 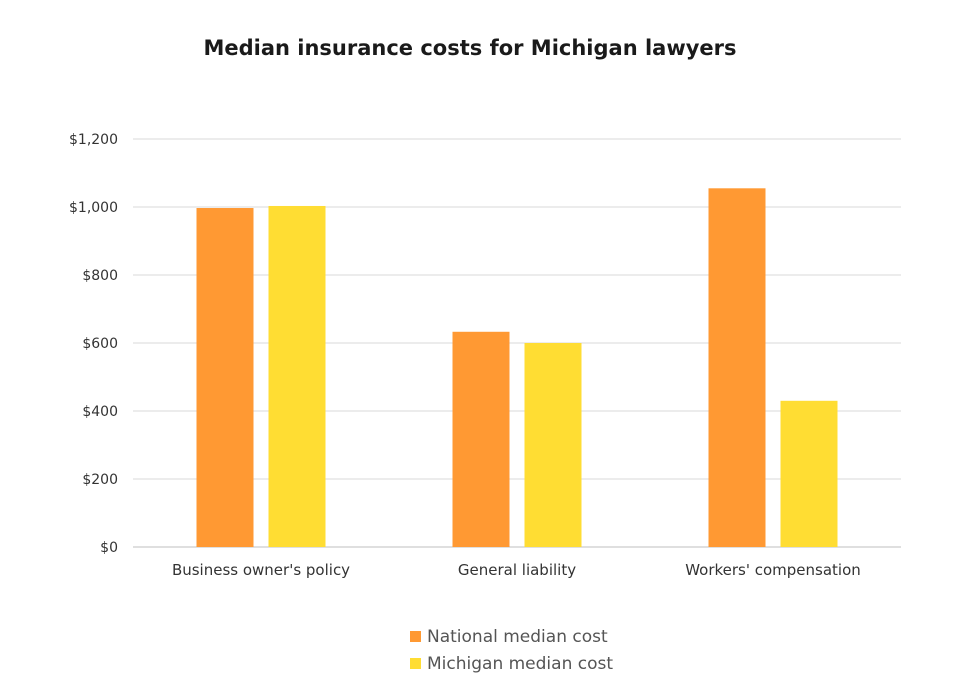 I want to click on y-axis-tick-labels: $0 $200 $400 $600 $800 $1,000 $1,200, so click(x=93, y=344).